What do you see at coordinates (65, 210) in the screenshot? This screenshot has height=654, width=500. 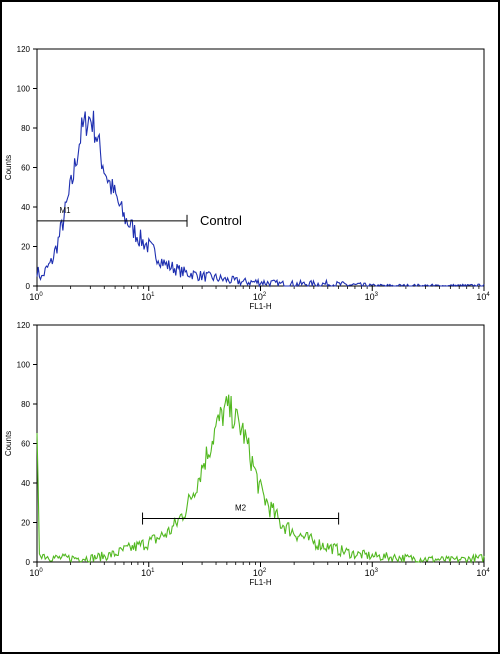 I see `gate-marker-label: M1` at bounding box center [65, 210].